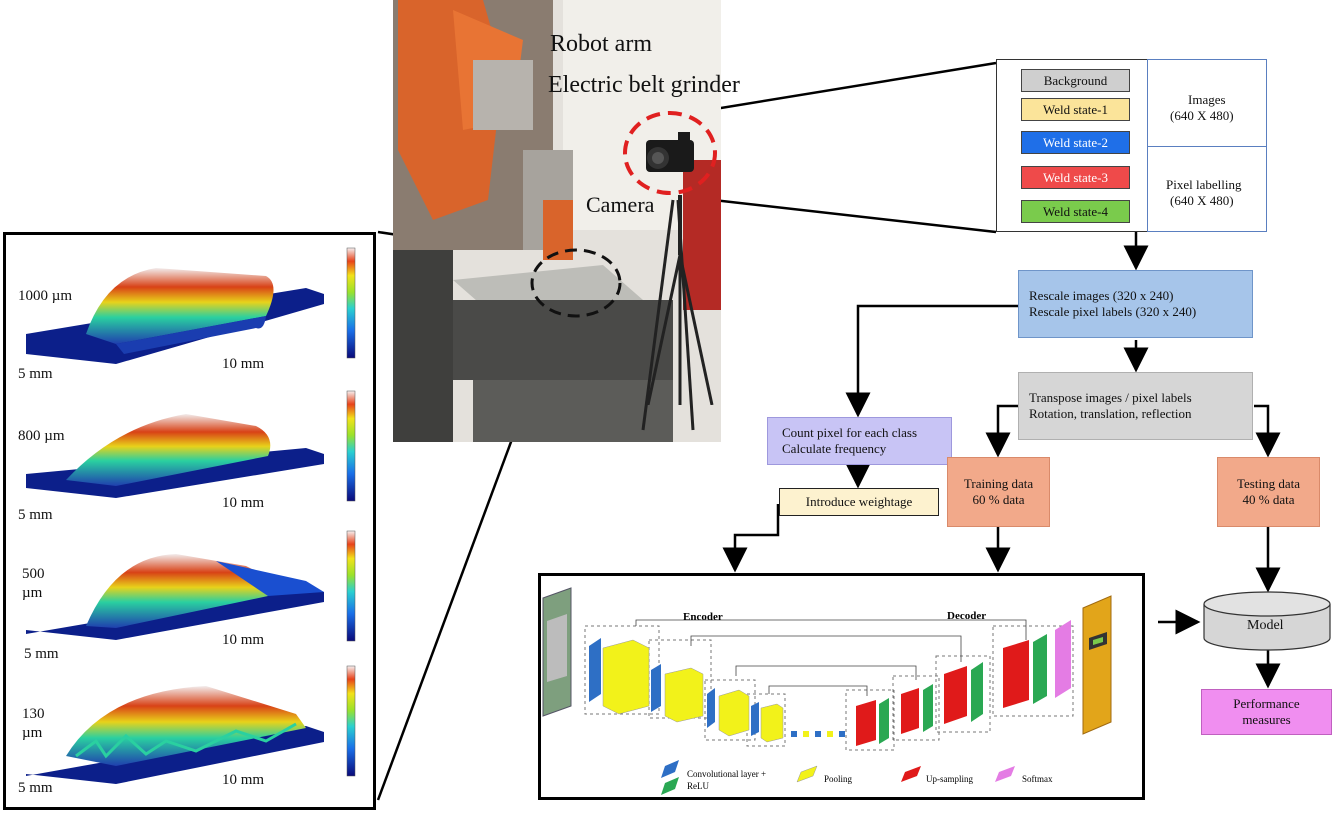  What do you see at coordinates (576, 283) in the screenshot?
I see `grinding-area-marker` at bounding box center [576, 283].